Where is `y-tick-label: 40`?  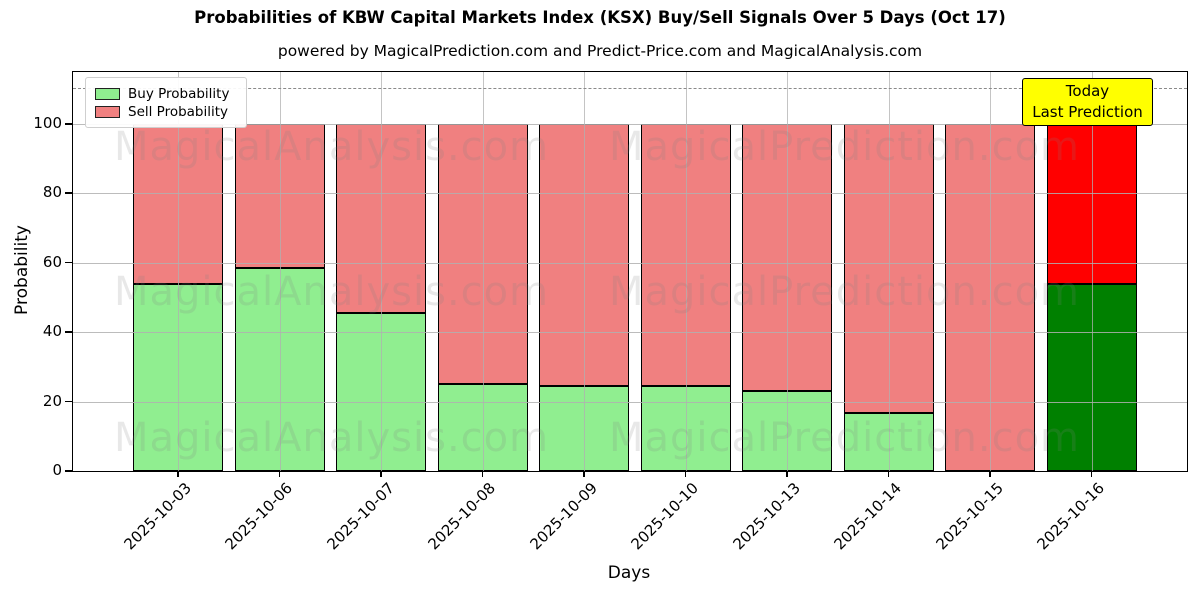
y-tick-label: 40 is located at coordinates (52, 331).